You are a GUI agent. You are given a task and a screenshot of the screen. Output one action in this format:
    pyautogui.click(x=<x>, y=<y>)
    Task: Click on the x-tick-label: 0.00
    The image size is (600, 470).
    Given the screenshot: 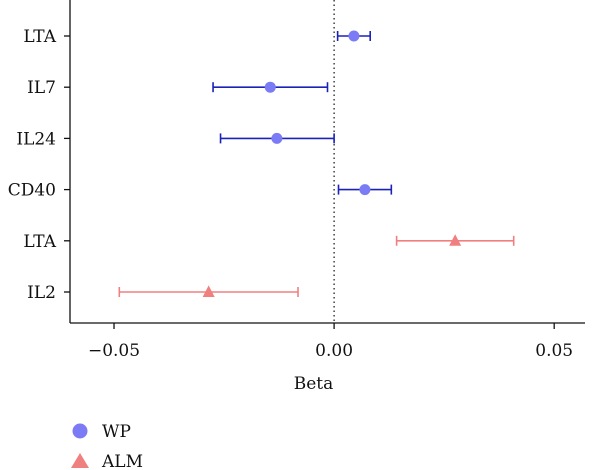 What is the action you would take?
    pyautogui.click(x=334, y=351)
    